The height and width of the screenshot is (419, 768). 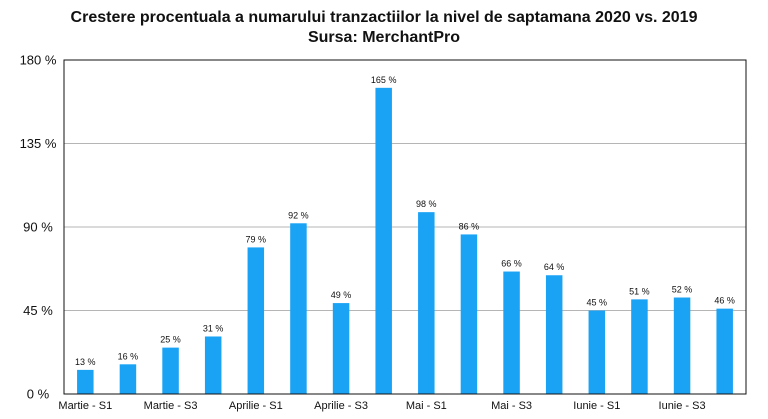 I want to click on y-tick-label: 45 %, so click(x=38, y=310).